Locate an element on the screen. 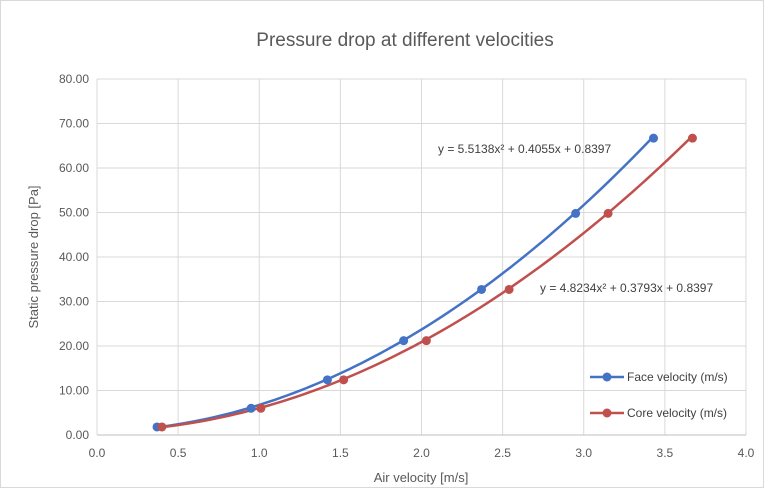 This screenshot has height=488, width=764. legend-marker-core is located at coordinates (607, 413).